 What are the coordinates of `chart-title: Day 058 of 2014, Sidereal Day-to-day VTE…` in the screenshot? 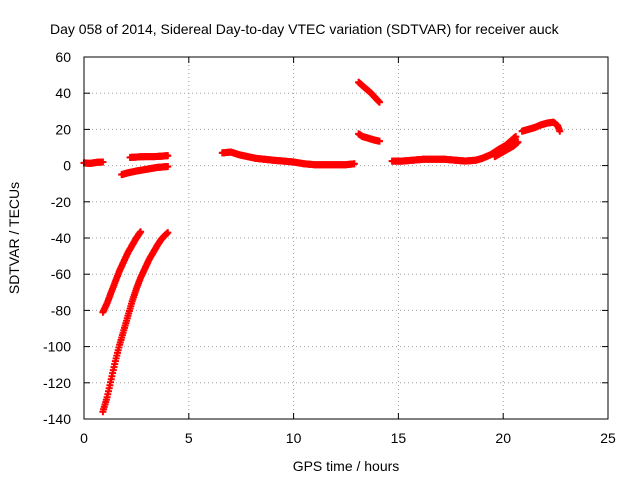 It's located at (305, 29).